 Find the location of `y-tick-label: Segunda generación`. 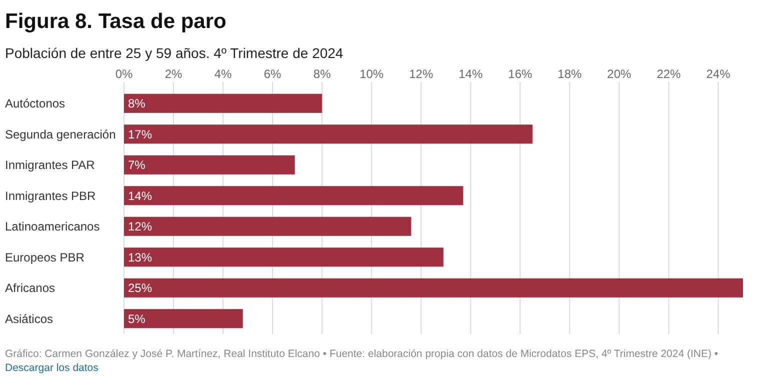

y-tick-label: Segunda generación is located at coordinates (60, 134).